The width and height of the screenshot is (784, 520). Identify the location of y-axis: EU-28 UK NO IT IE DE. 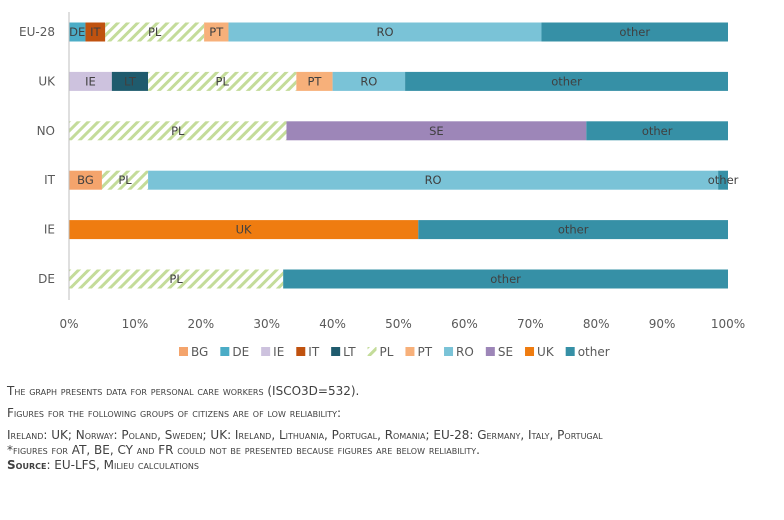
(44, 156).